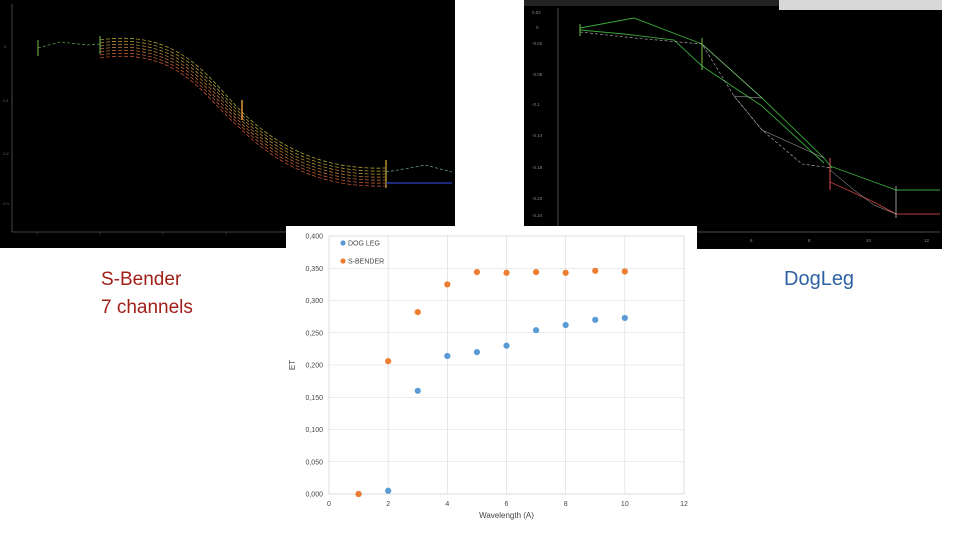 The height and width of the screenshot is (540, 960). Describe the element at coordinates (314, 301) in the screenshot. I see `y-tick-label: 0,300` at that location.